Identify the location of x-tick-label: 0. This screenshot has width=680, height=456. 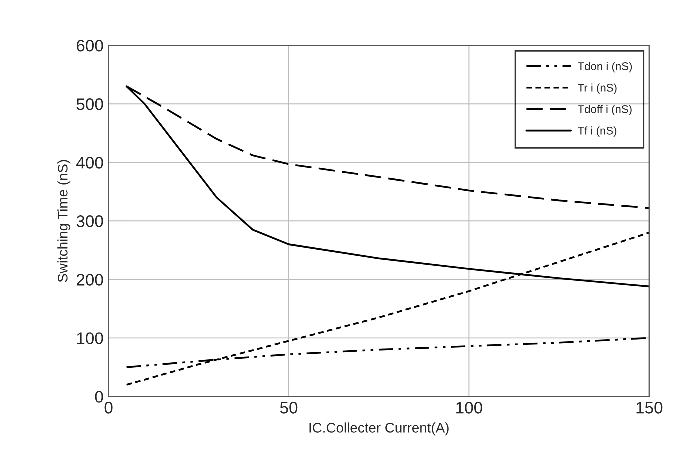
(108, 408).